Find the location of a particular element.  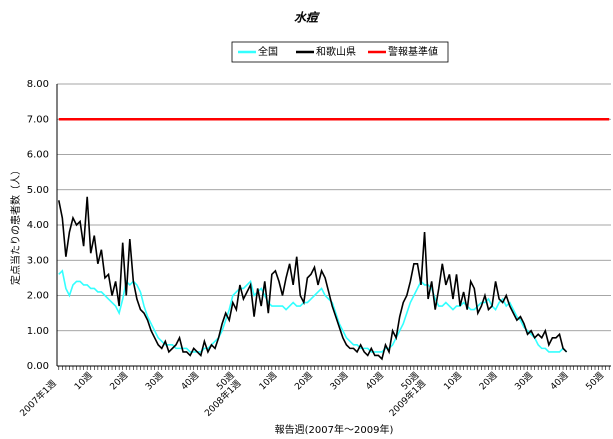

y-axis-label: 定点当たりの患者数（人） is located at coordinates (15, 225).